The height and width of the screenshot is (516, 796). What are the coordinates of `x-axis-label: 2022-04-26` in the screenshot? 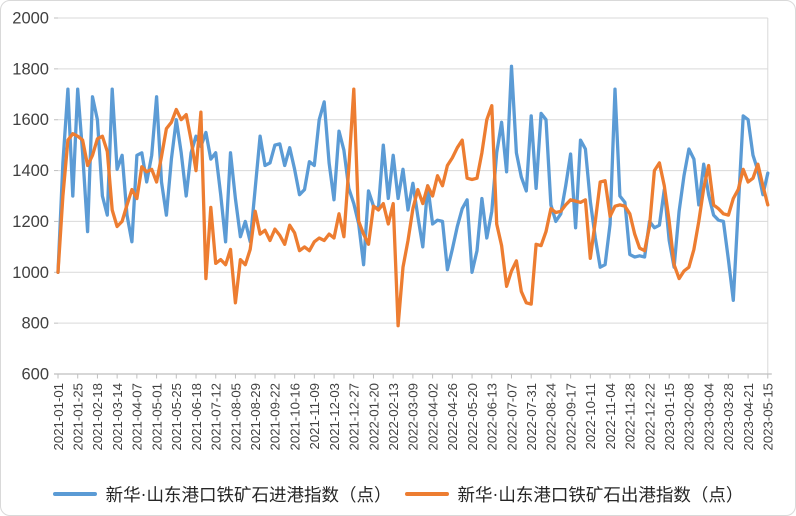 It's located at (452, 416).